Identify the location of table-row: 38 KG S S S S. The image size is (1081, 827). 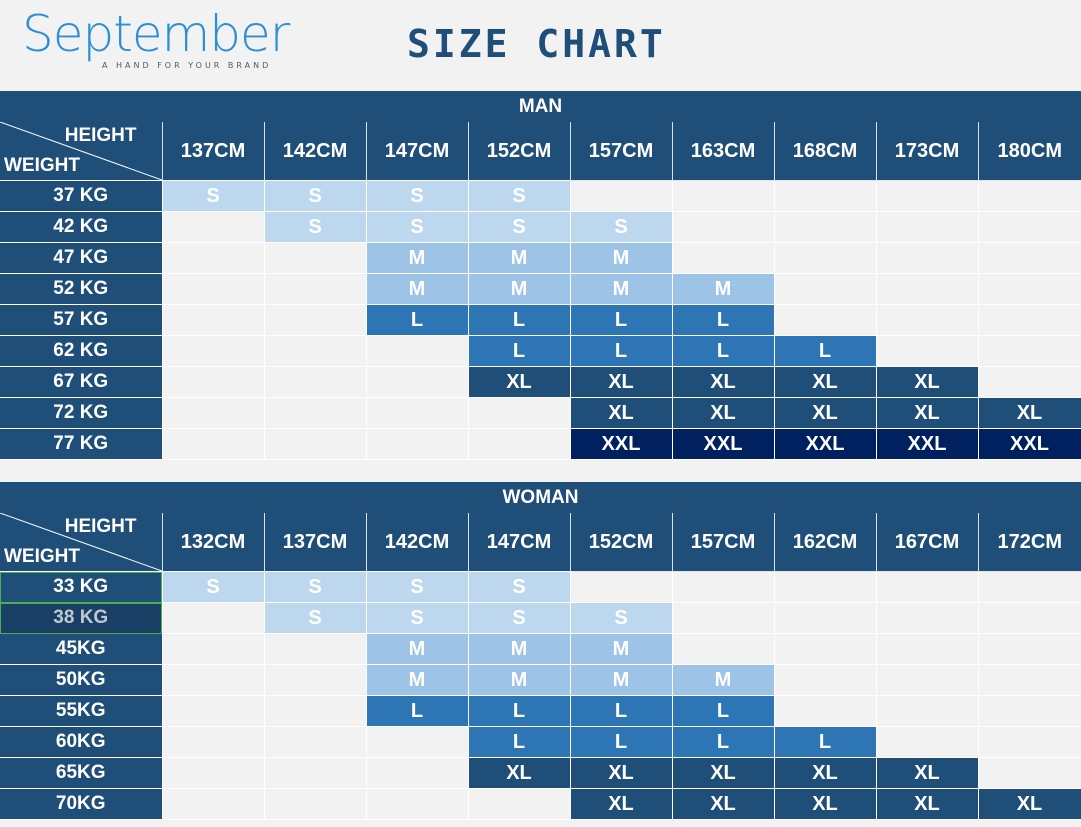
(540, 618).